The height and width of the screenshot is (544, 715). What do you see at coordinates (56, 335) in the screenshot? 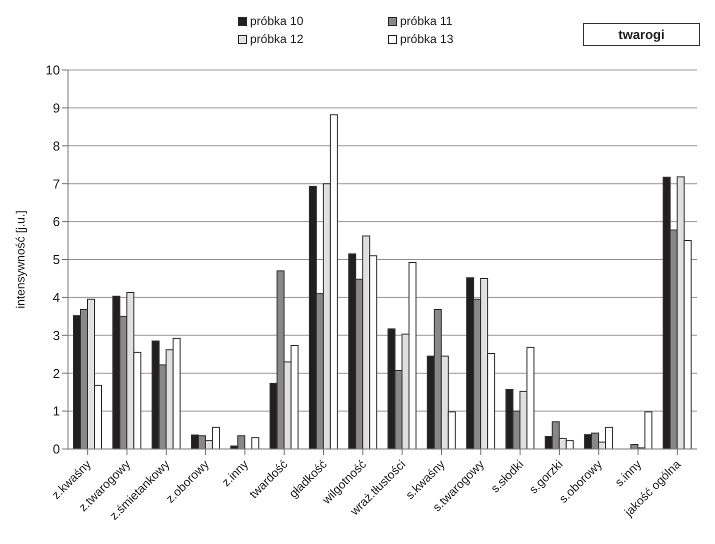
I see `y-tick-label: 3` at bounding box center [56, 335].